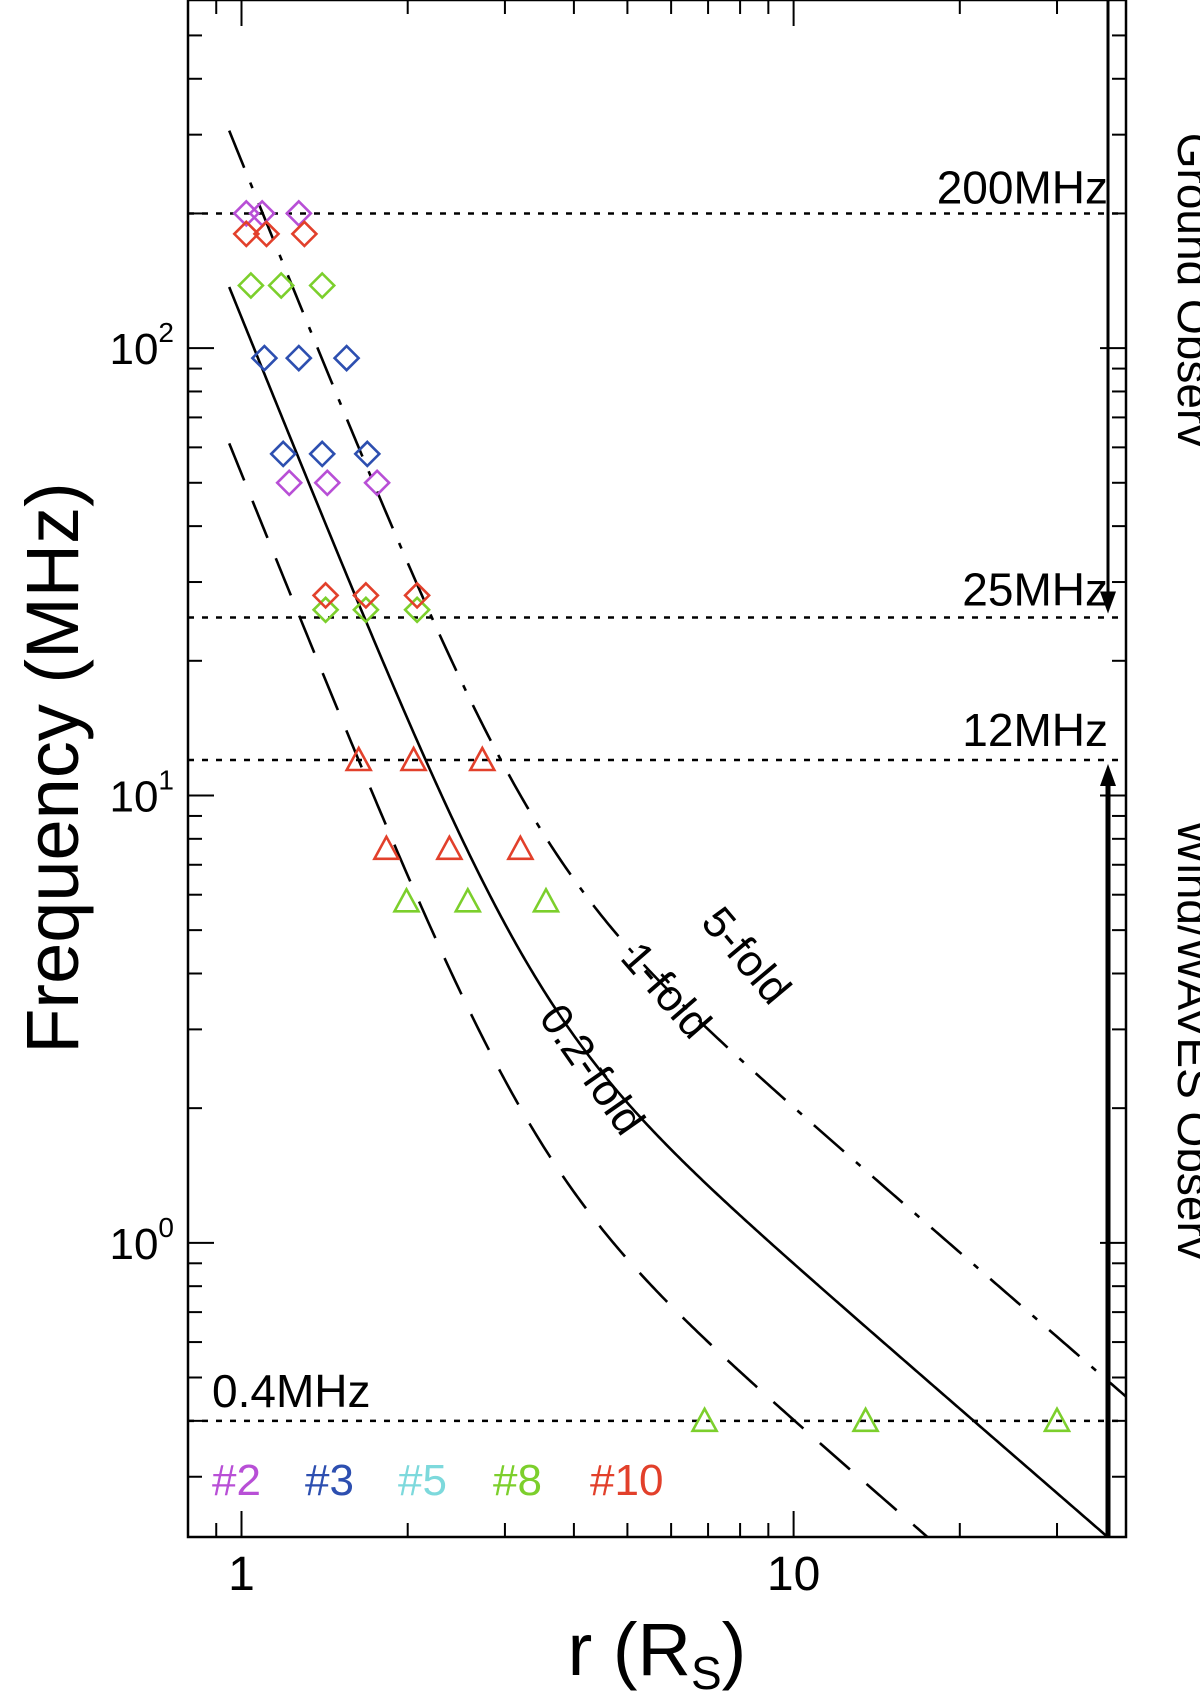 The height and width of the screenshot is (1695, 1200). What do you see at coordinates (1108, 775) in the screenshot?
I see `wind-range-arrowhead` at bounding box center [1108, 775].